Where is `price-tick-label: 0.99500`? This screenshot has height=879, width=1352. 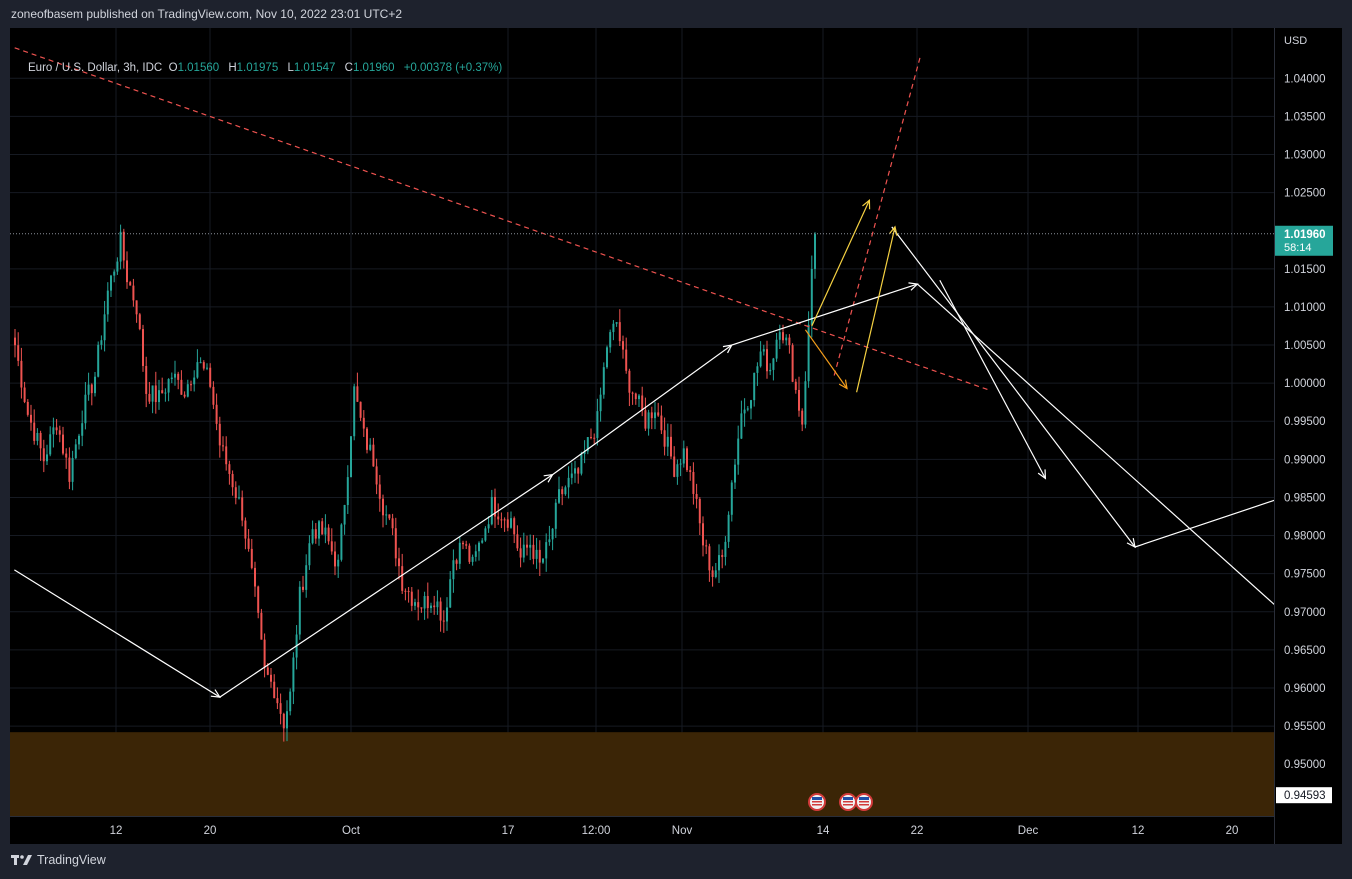 price-tick-label: 0.99500 is located at coordinates (1305, 422).